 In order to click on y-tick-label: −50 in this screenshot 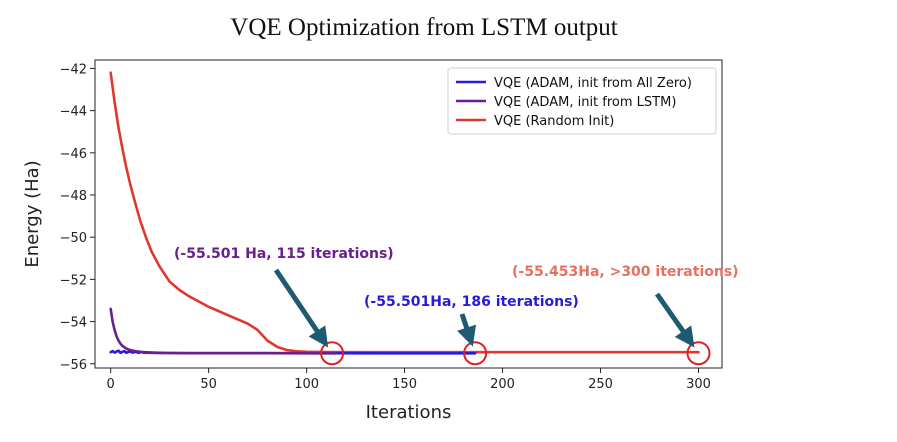, I will do `click(73, 238)`.